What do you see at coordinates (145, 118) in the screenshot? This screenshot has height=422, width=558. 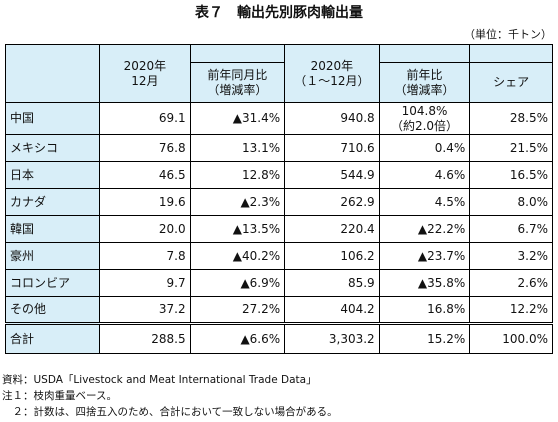 I see `cell: 69.1` at bounding box center [145, 118].